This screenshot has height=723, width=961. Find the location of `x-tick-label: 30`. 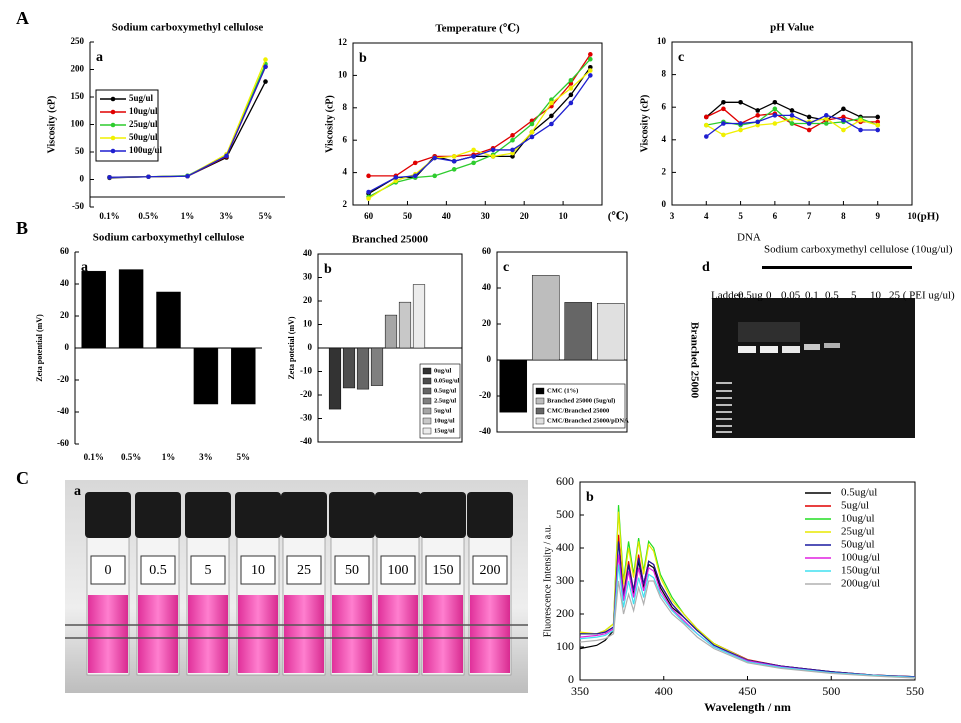

x-tick-label: 30 is located at coordinates (486, 216).